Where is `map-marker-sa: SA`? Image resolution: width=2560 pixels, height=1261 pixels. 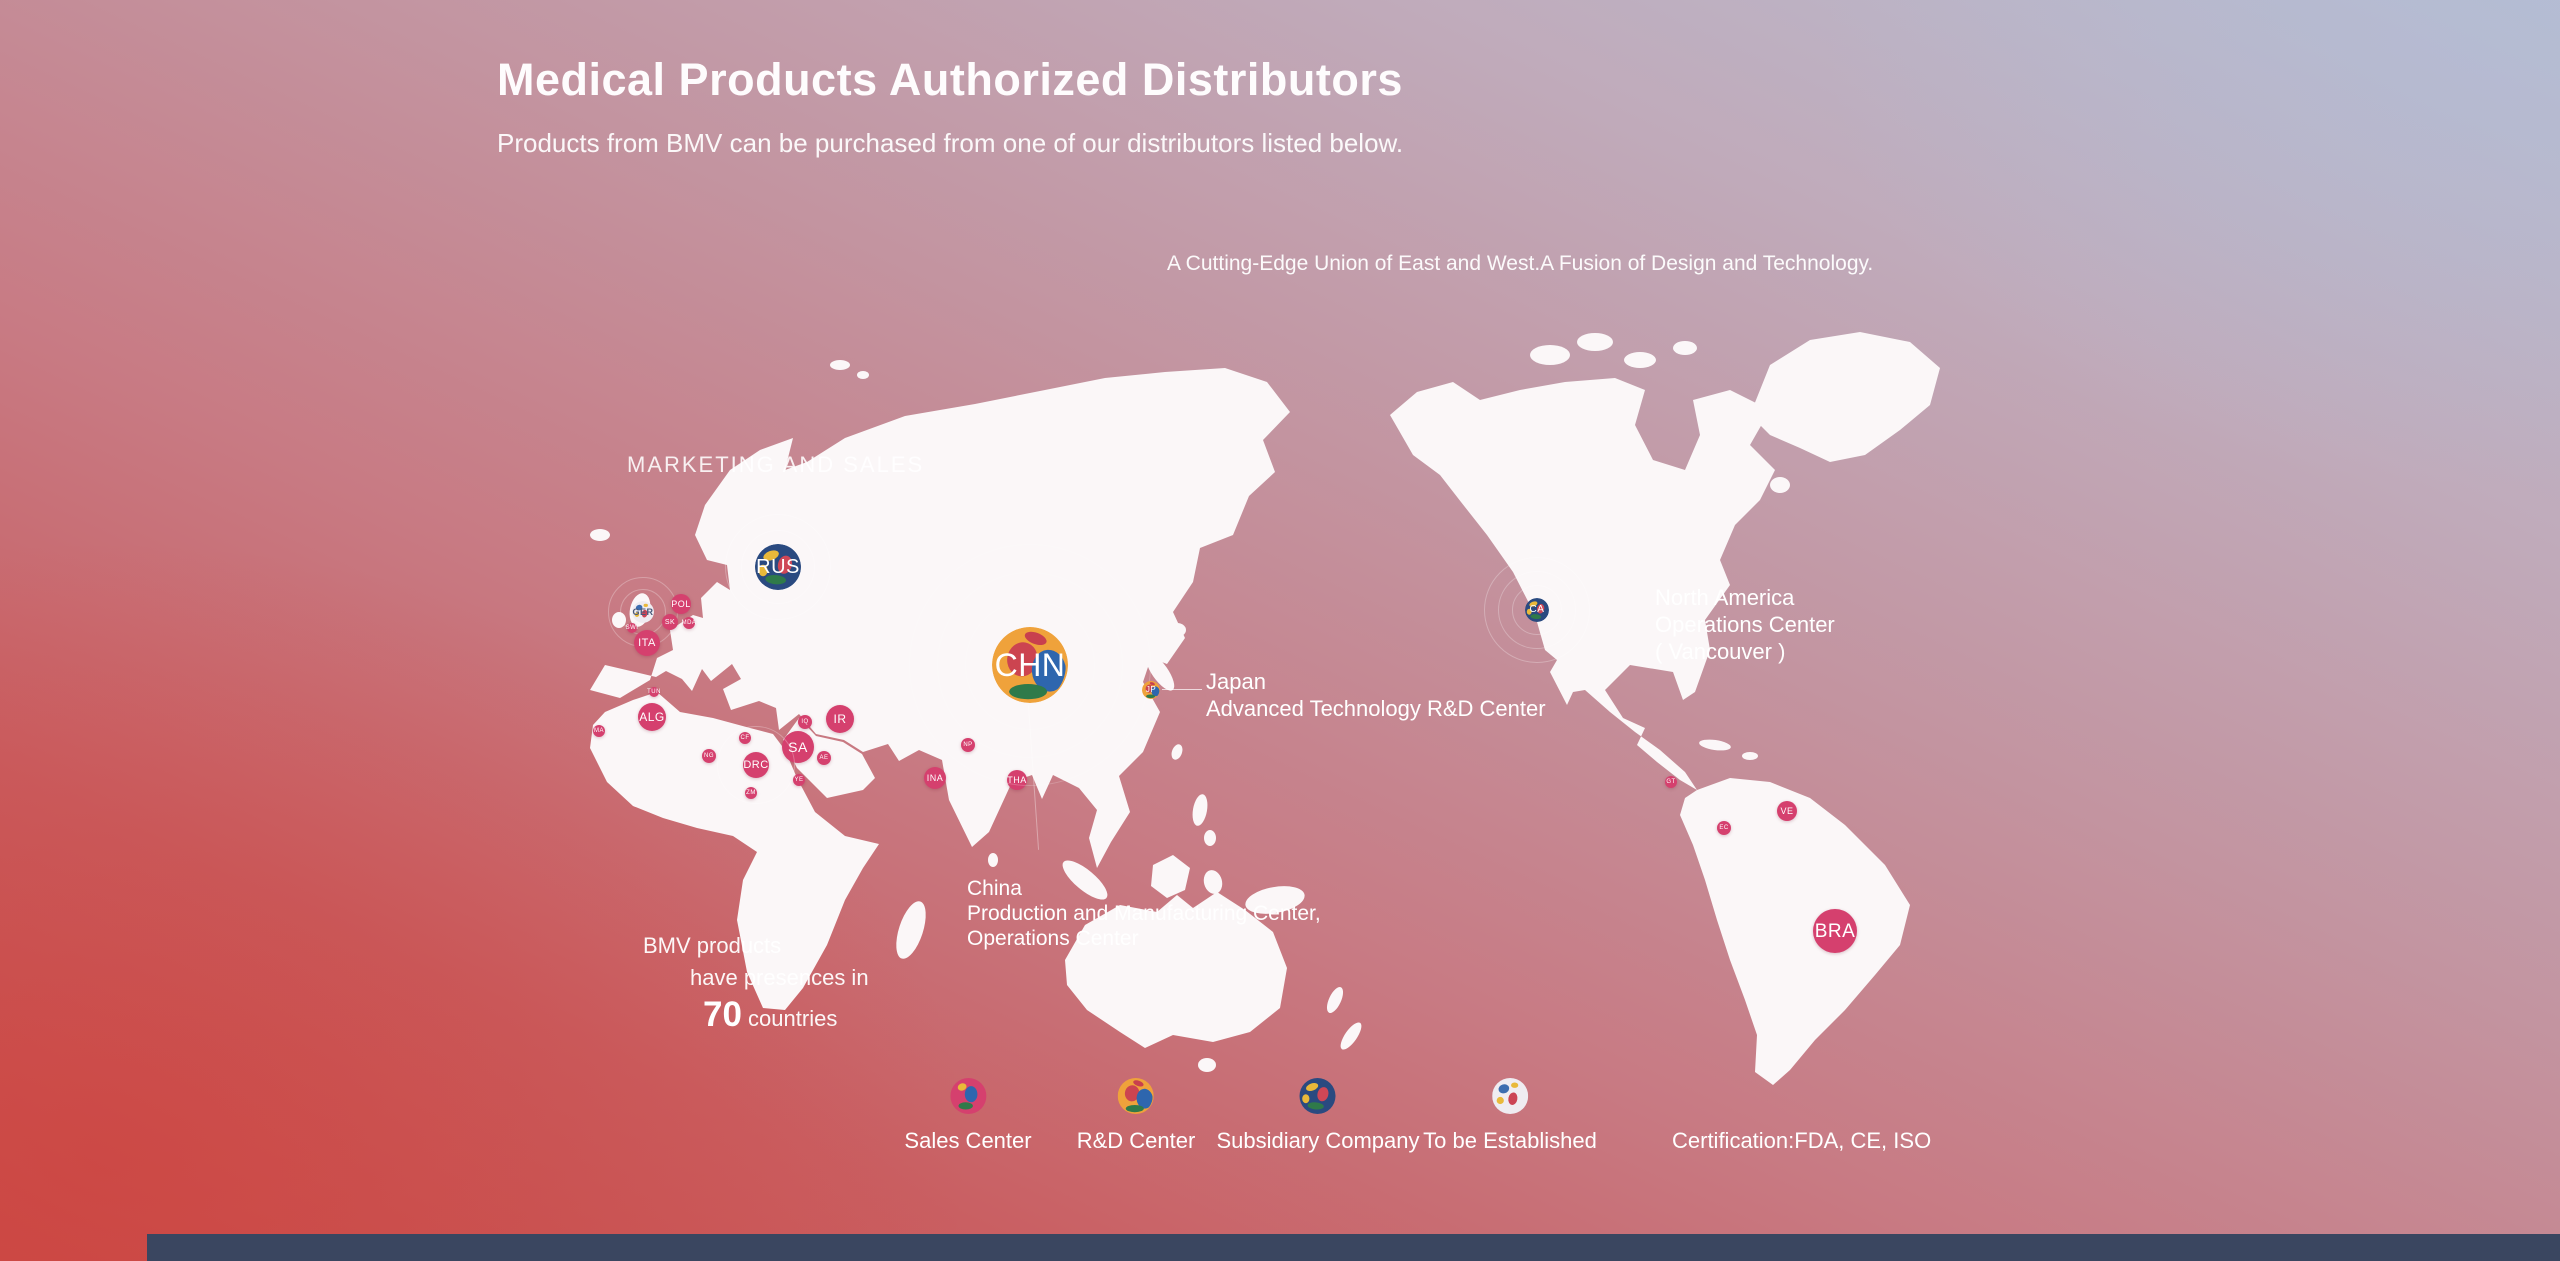
map-marker-sa: SA is located at coordinates (798, 747).